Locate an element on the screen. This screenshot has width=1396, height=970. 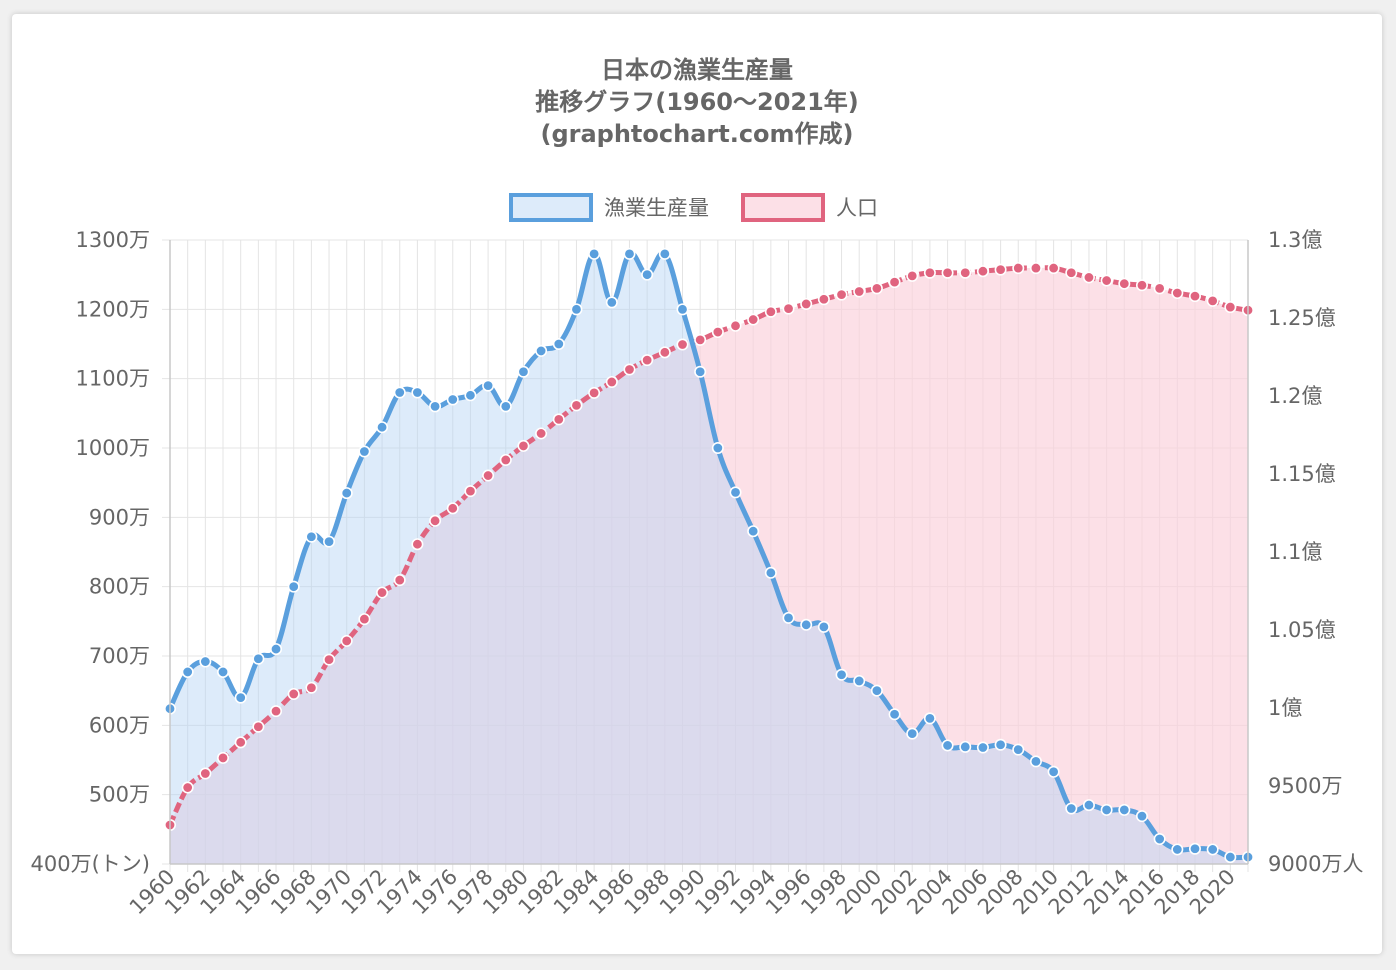
y-left-tick-label: 1100万 is located at coordinates (113, 379).